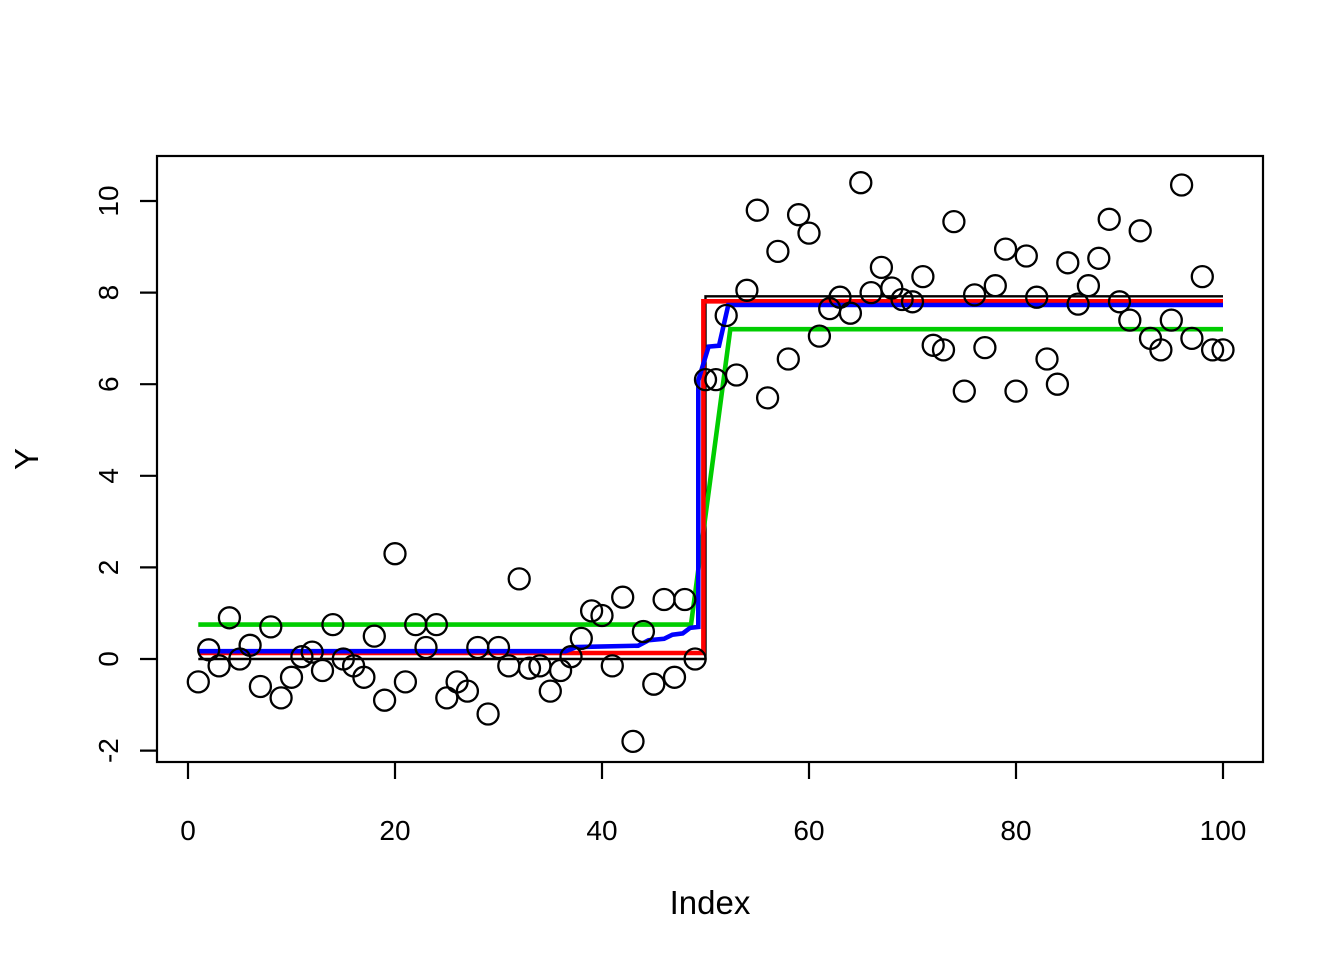 Image resolution: width=1344 pixels, height=960 pixels. I want to click on y-tick-label: 8, so click(108, 293).